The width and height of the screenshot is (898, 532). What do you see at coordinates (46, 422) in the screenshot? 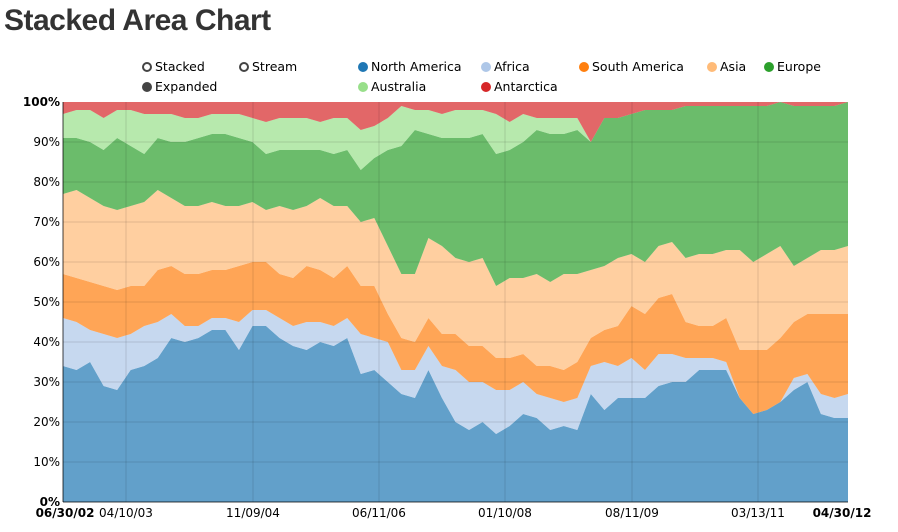
I see `y-tick-label: 20%` at bounding box center [46, 422].